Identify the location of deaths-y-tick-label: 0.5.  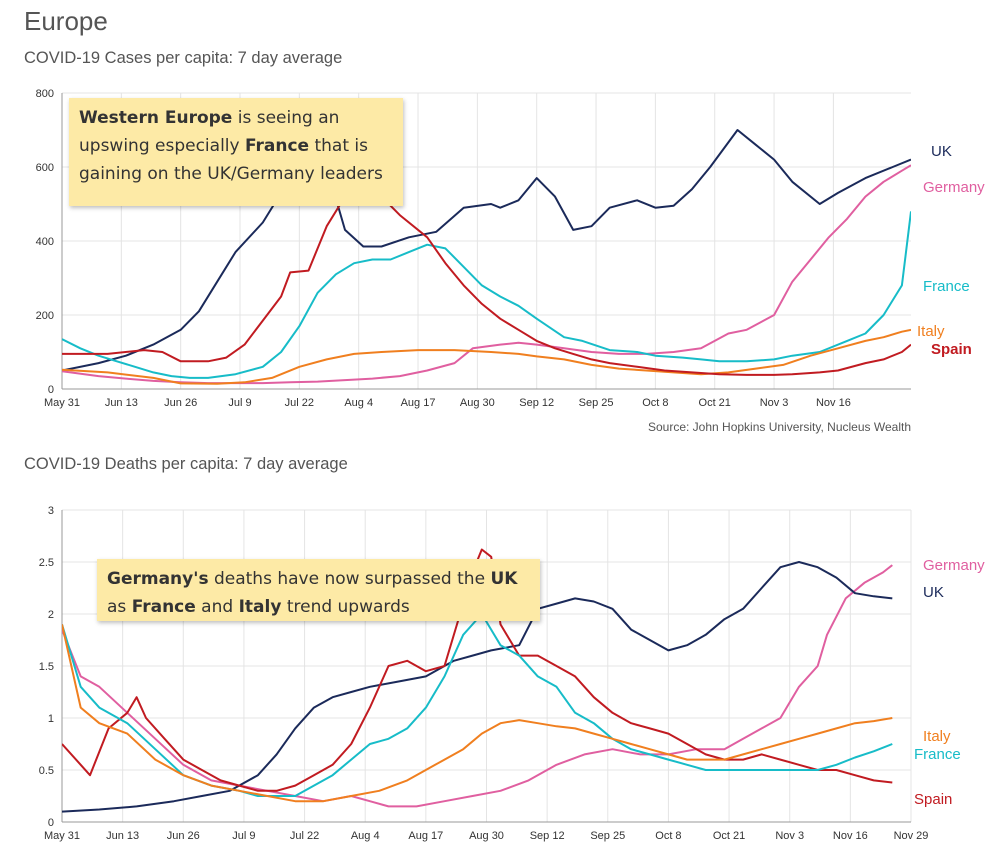
(46, 771).